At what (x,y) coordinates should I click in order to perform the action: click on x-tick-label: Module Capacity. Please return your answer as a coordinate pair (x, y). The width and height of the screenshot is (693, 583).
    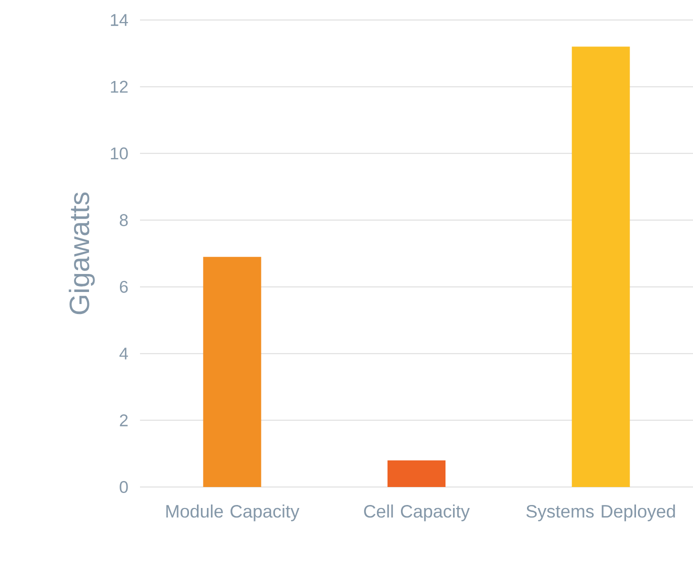
    Looking at the image, I should click on (233, 513).